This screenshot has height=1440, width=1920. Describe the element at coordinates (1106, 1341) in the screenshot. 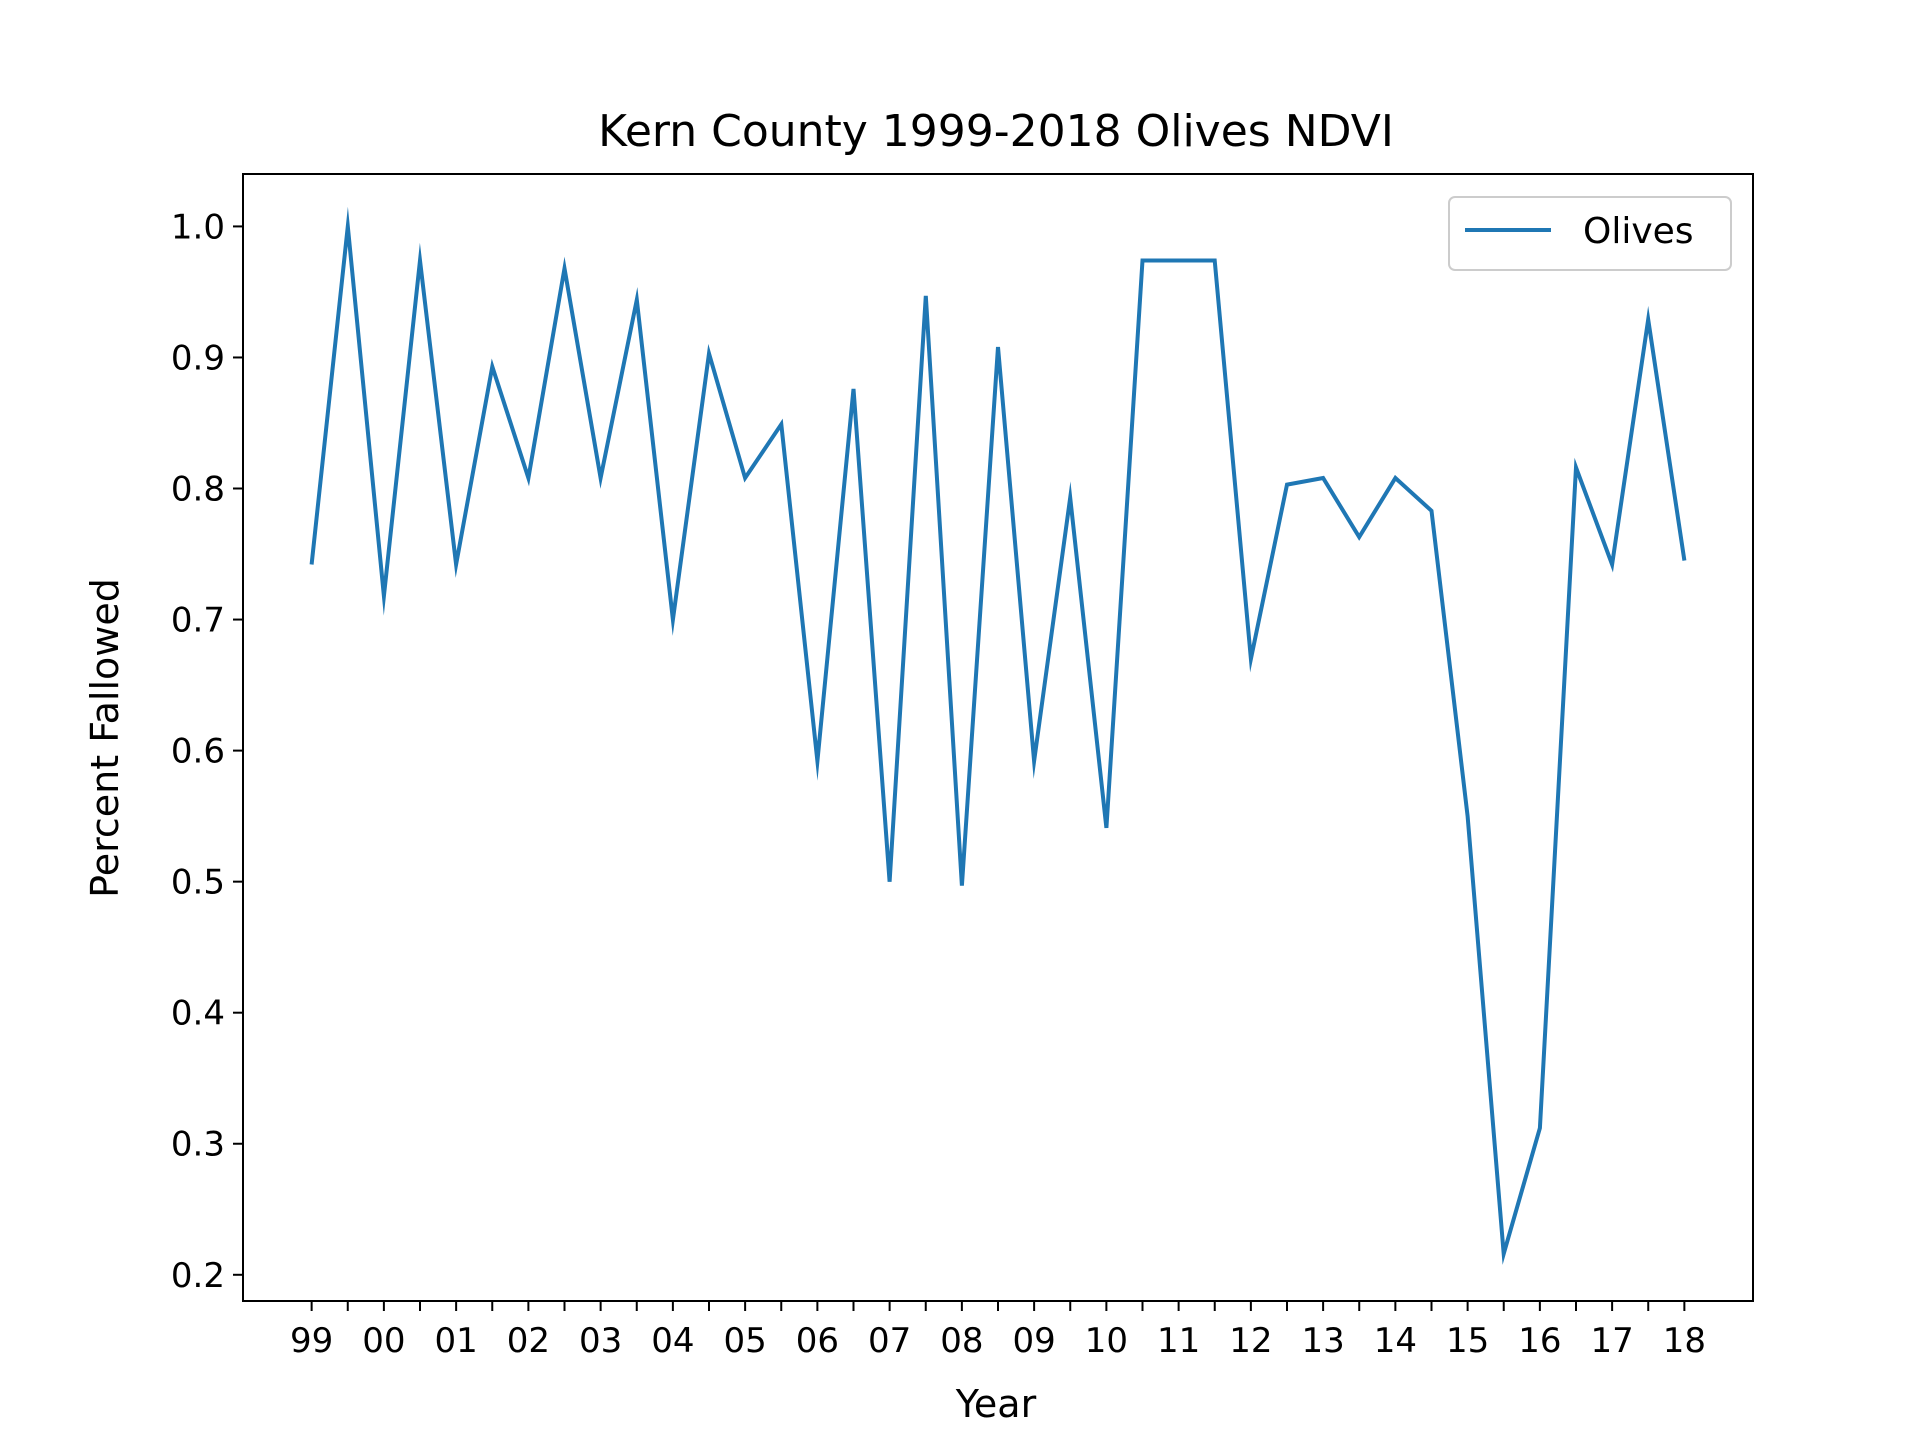

I see `x-tick-label: 10` at that location.